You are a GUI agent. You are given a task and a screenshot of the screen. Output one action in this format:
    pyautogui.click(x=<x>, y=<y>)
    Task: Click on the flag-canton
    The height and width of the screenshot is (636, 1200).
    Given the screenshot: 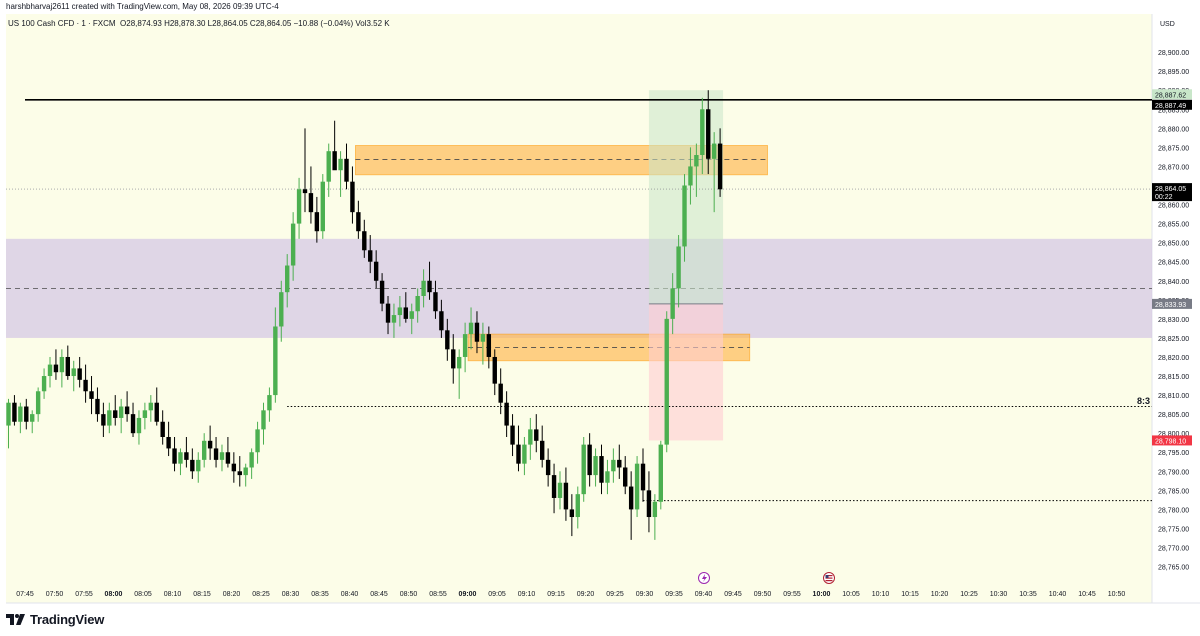 What is the action you would take?
    pyautogui.click(x=827, y=576)
    